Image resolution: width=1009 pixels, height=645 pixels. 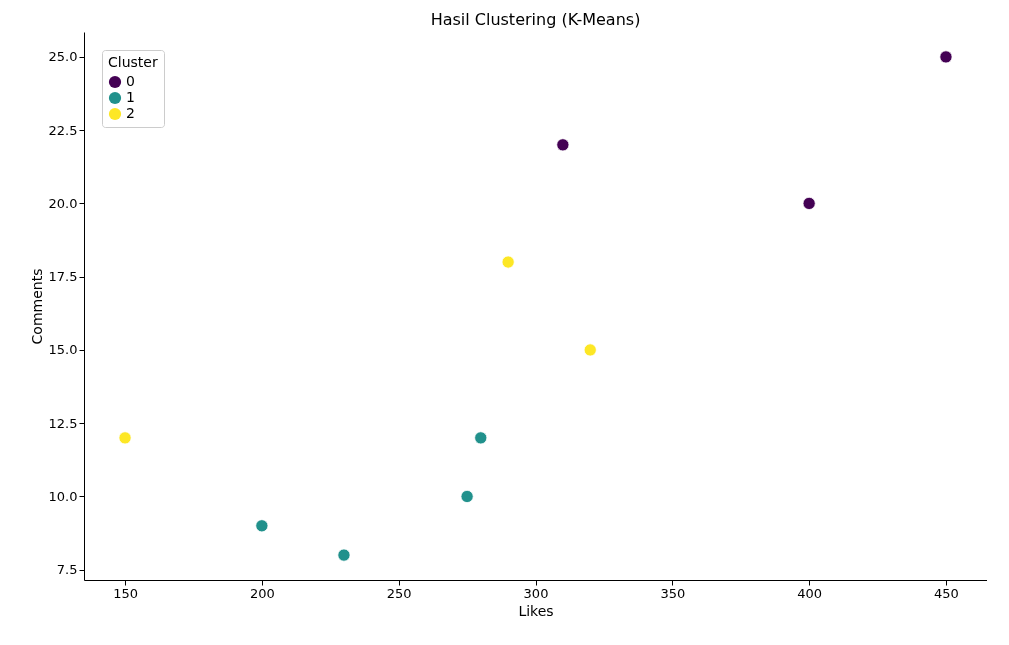 I want to click on x-tick-label: 400, so click(x=810, y=593).